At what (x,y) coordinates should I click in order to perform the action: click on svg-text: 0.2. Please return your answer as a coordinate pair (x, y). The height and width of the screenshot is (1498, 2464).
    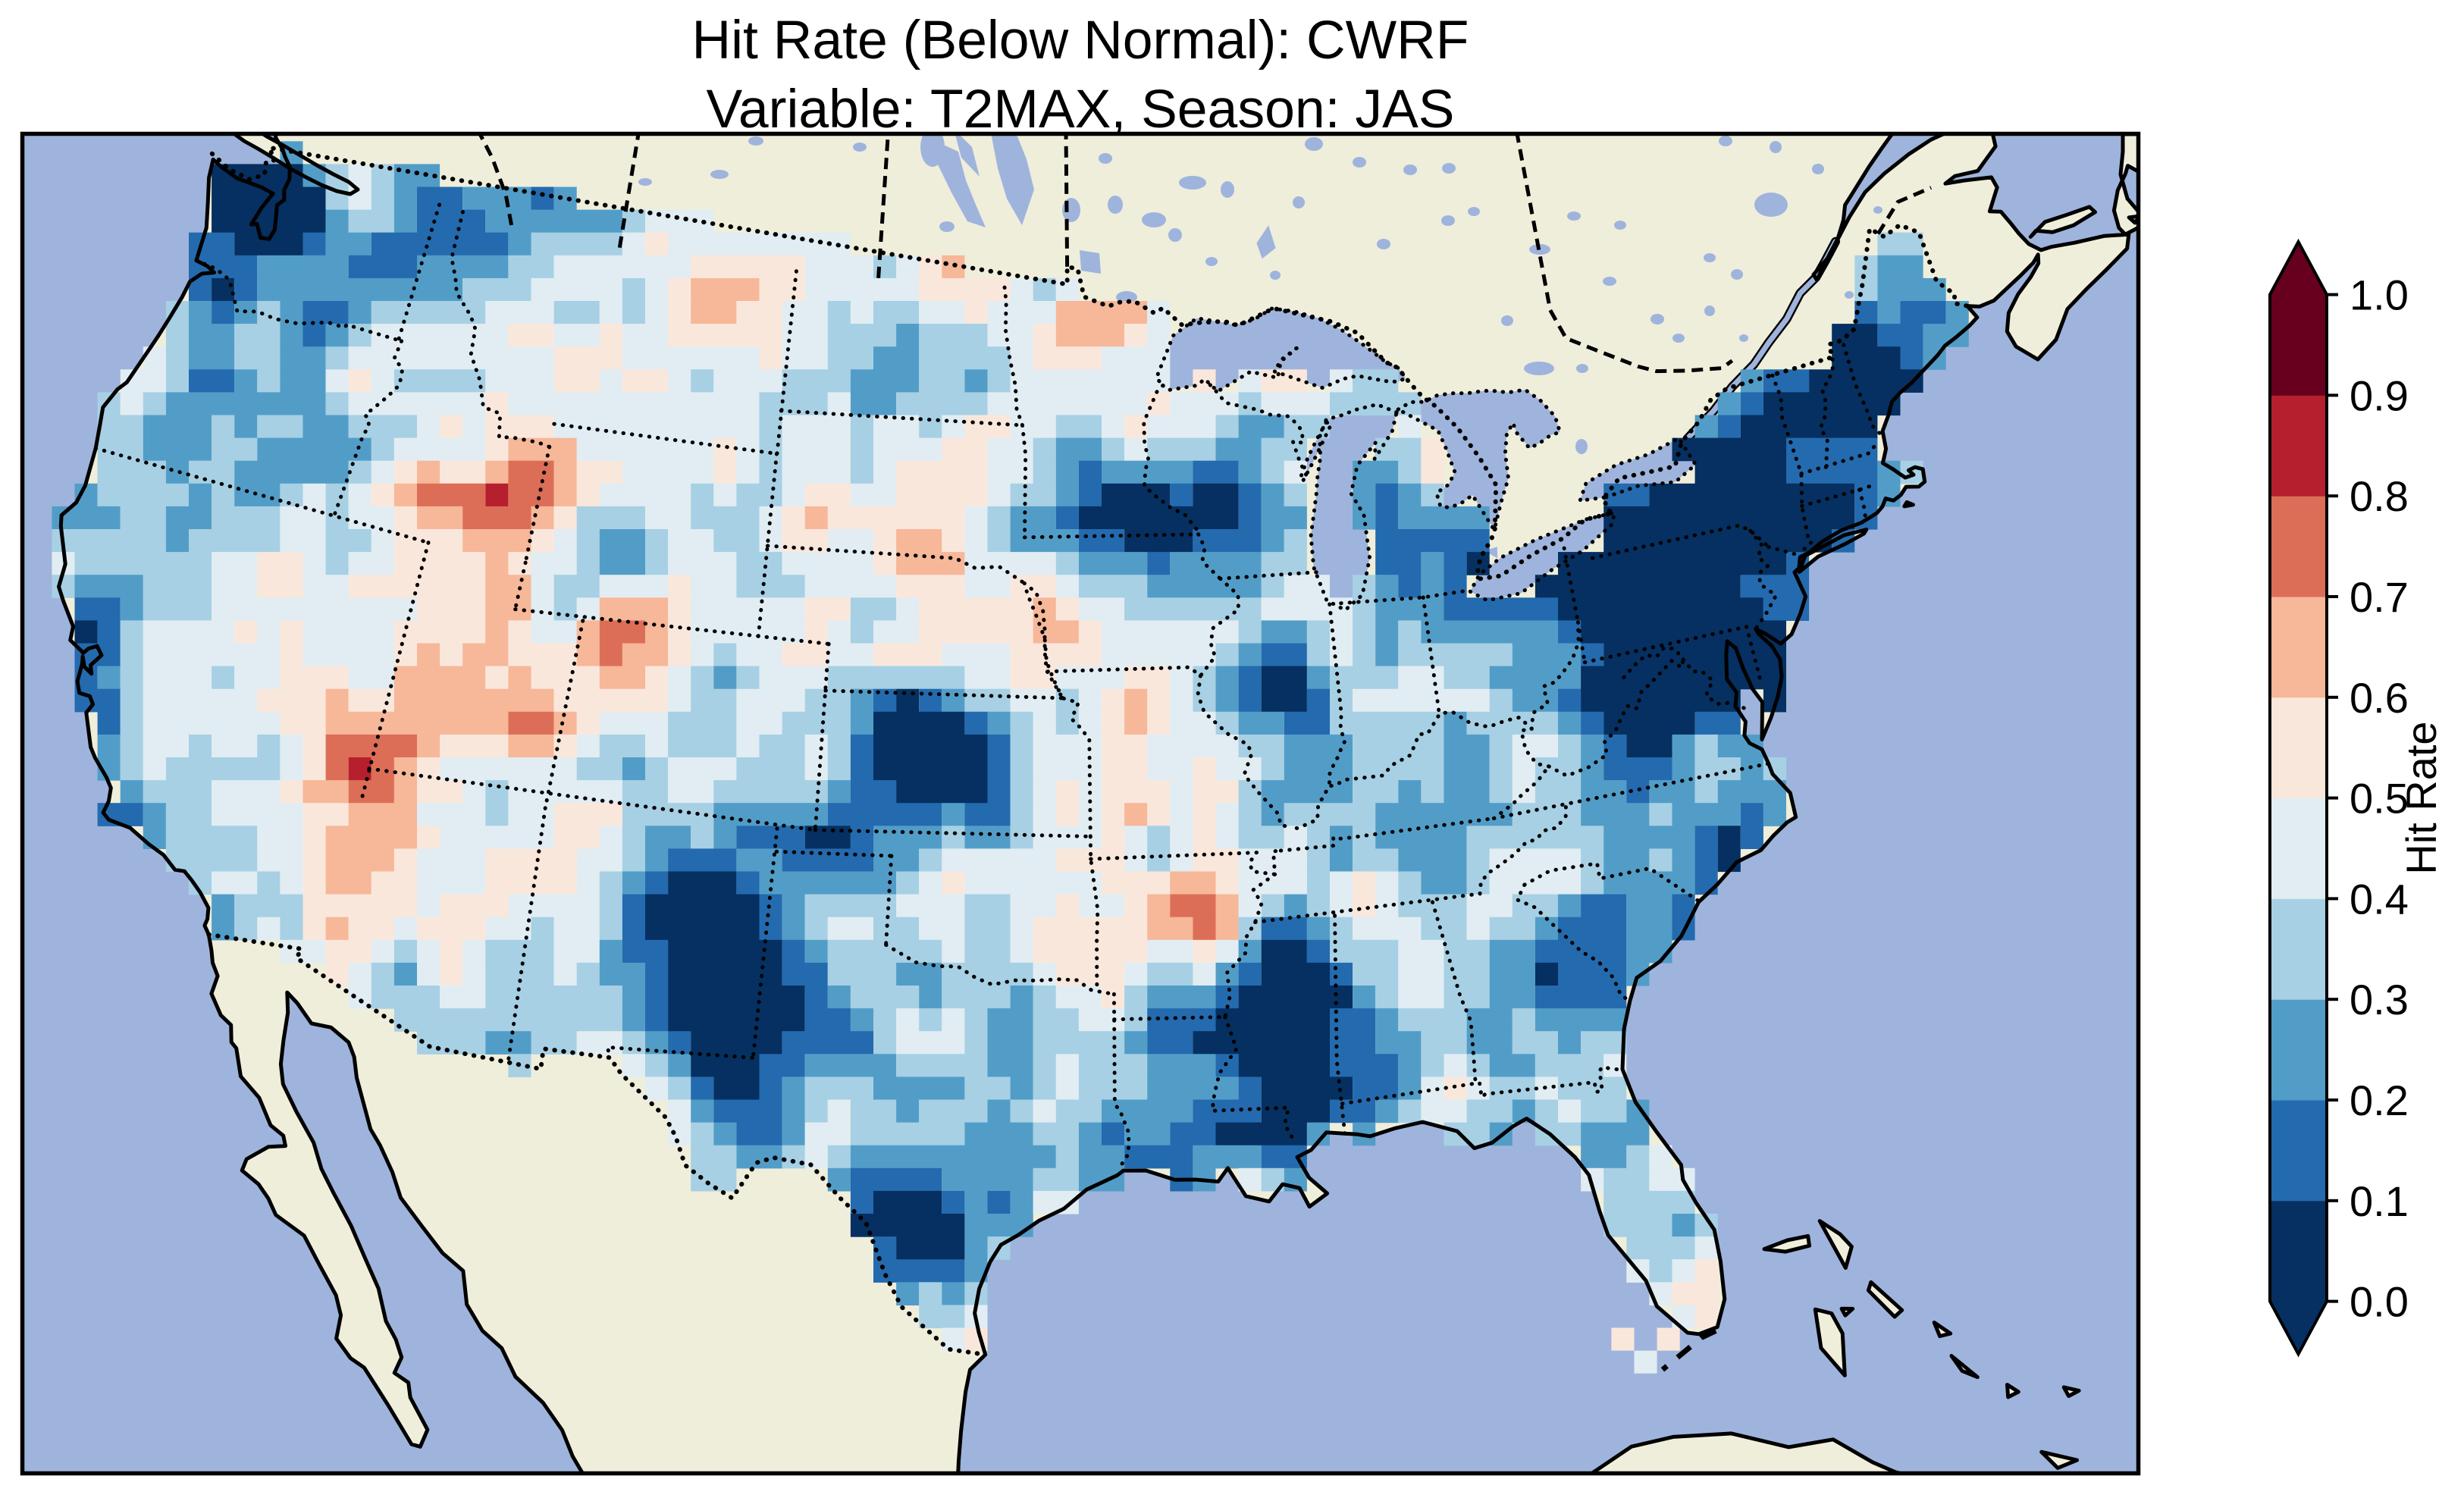
    Looking at the image, I should click on (2380, 1100).